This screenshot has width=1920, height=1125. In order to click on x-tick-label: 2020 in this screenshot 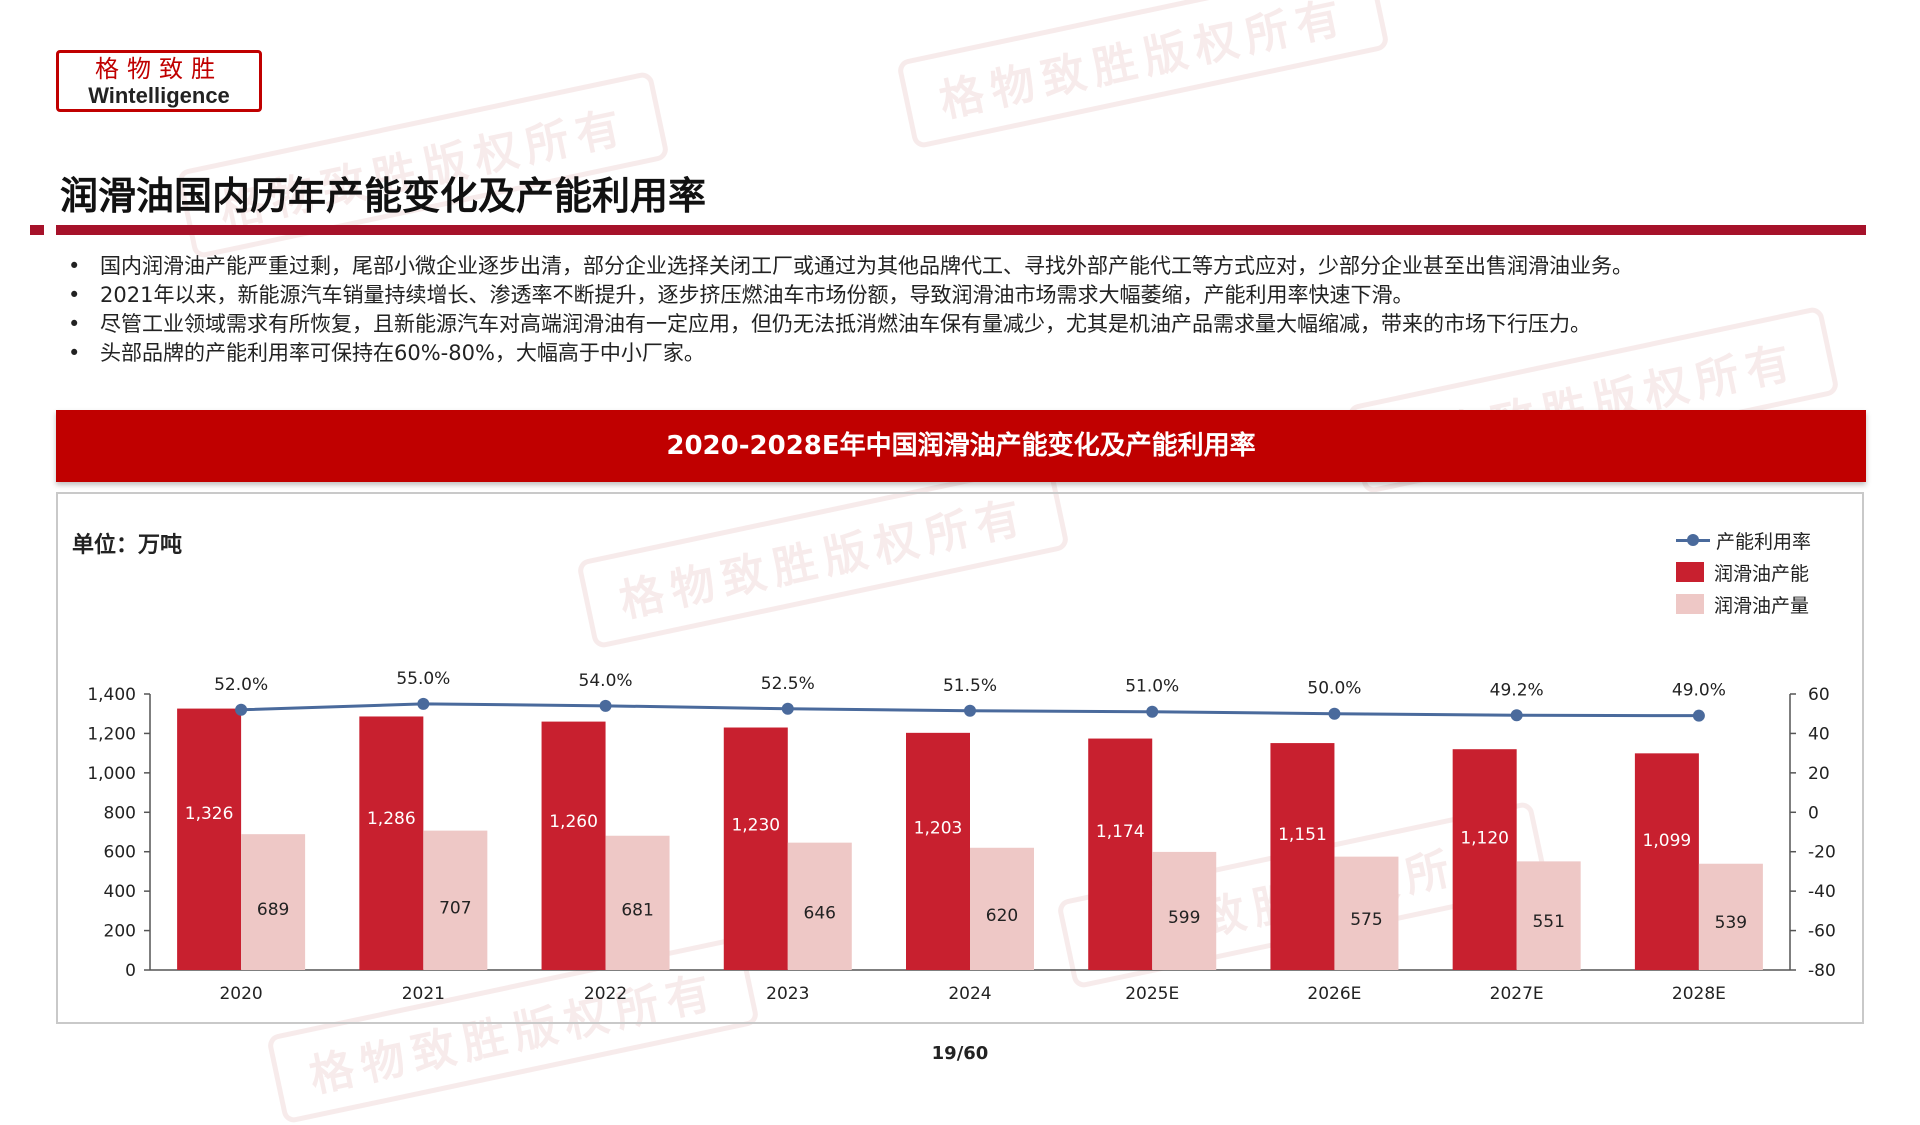, I will do `click(240, 994)`.